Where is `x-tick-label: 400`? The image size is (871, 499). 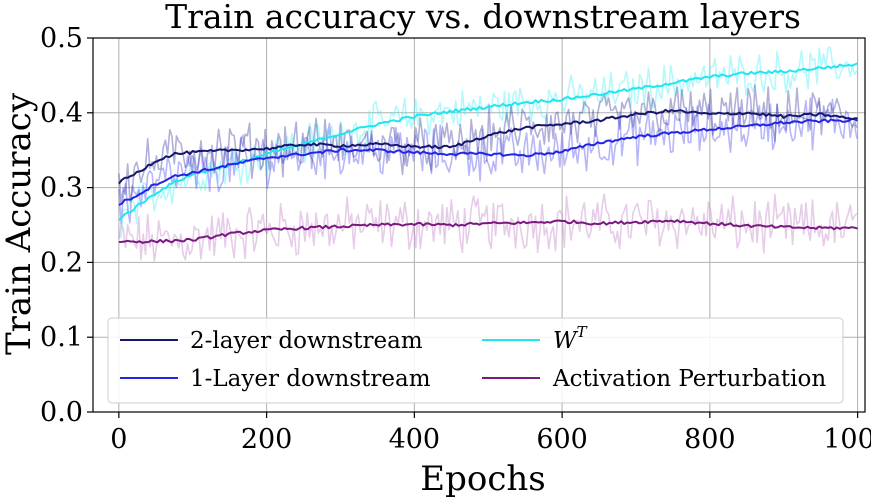 x-tick-label: 400 is located at coordinates (415, 439).